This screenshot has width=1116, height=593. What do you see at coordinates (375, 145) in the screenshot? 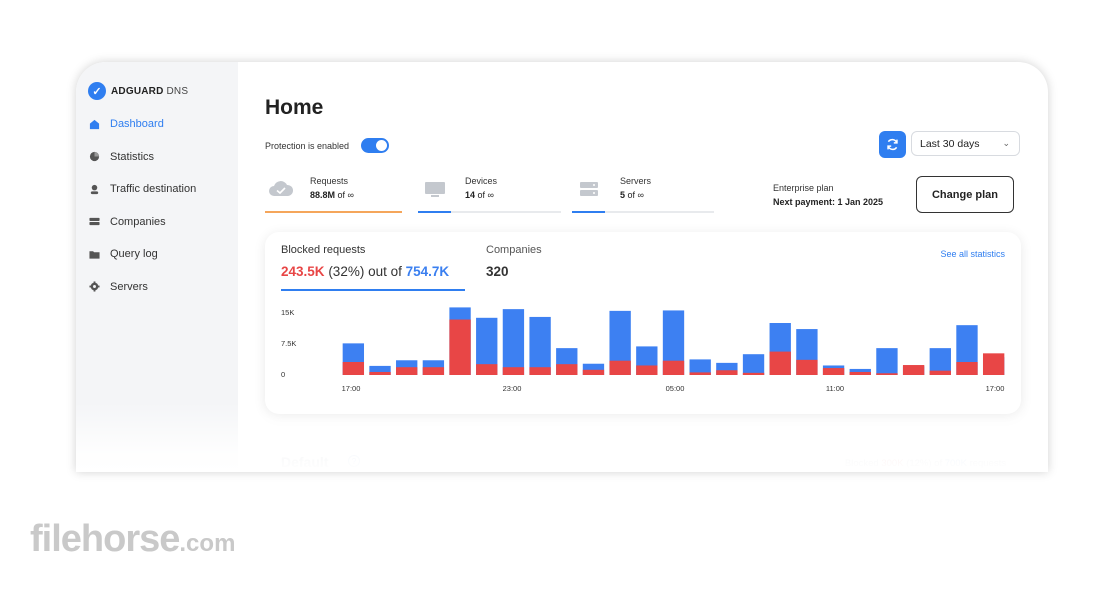
I see `protection-toggle` at bounding box center [375, 145].